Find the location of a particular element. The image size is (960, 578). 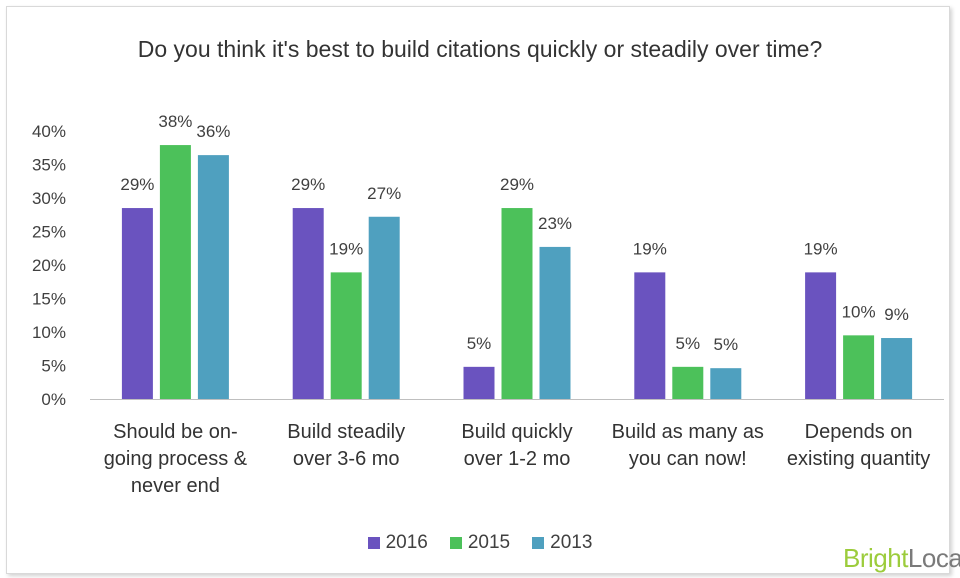

data-label-2016-4: 19% is located at coordinates (821, 248).